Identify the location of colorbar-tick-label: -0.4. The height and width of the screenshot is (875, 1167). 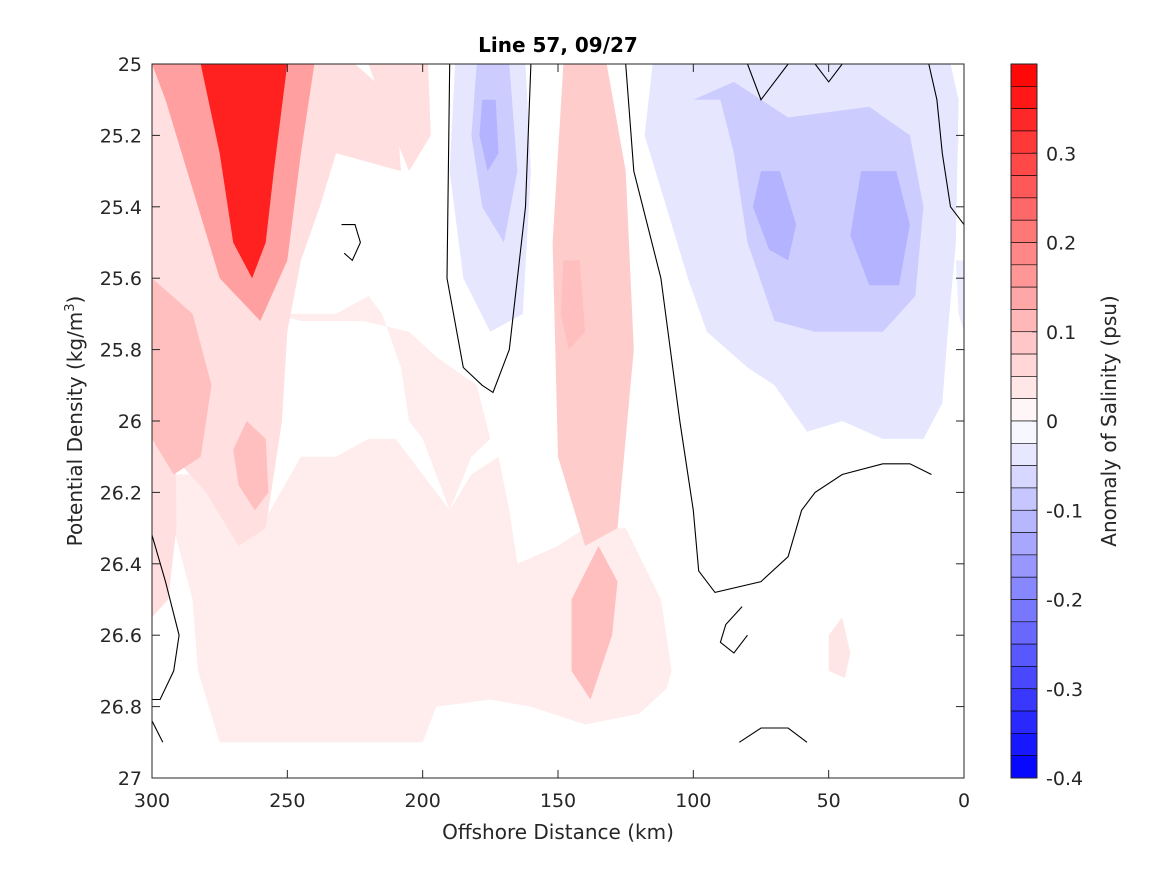
(1064, 779).